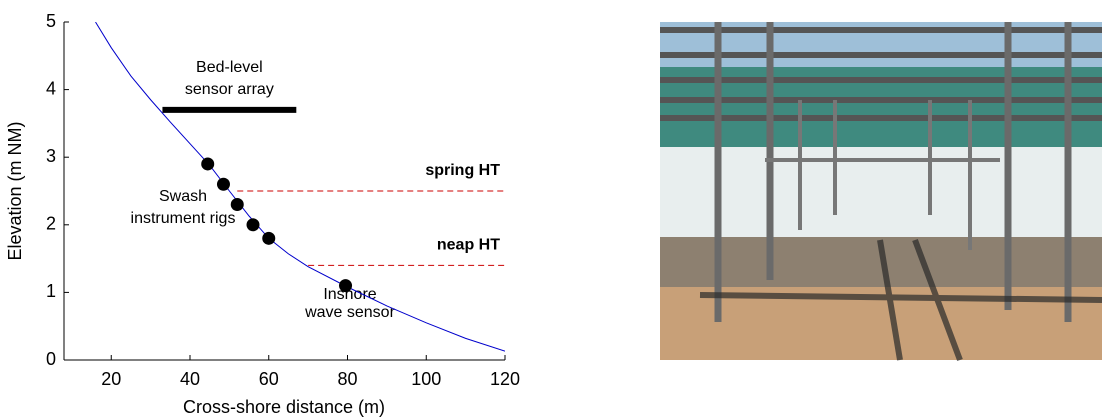  I want to click on y-tick-label: 4, so click(51, 88).